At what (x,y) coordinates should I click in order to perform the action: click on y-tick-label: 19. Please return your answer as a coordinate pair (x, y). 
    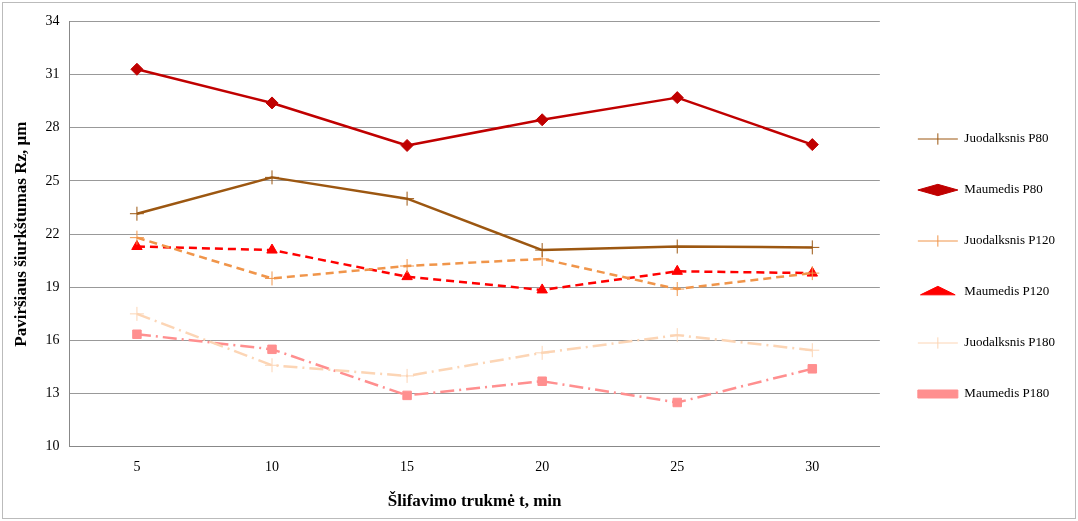
    Looking at the image, I should click on (52, 286).